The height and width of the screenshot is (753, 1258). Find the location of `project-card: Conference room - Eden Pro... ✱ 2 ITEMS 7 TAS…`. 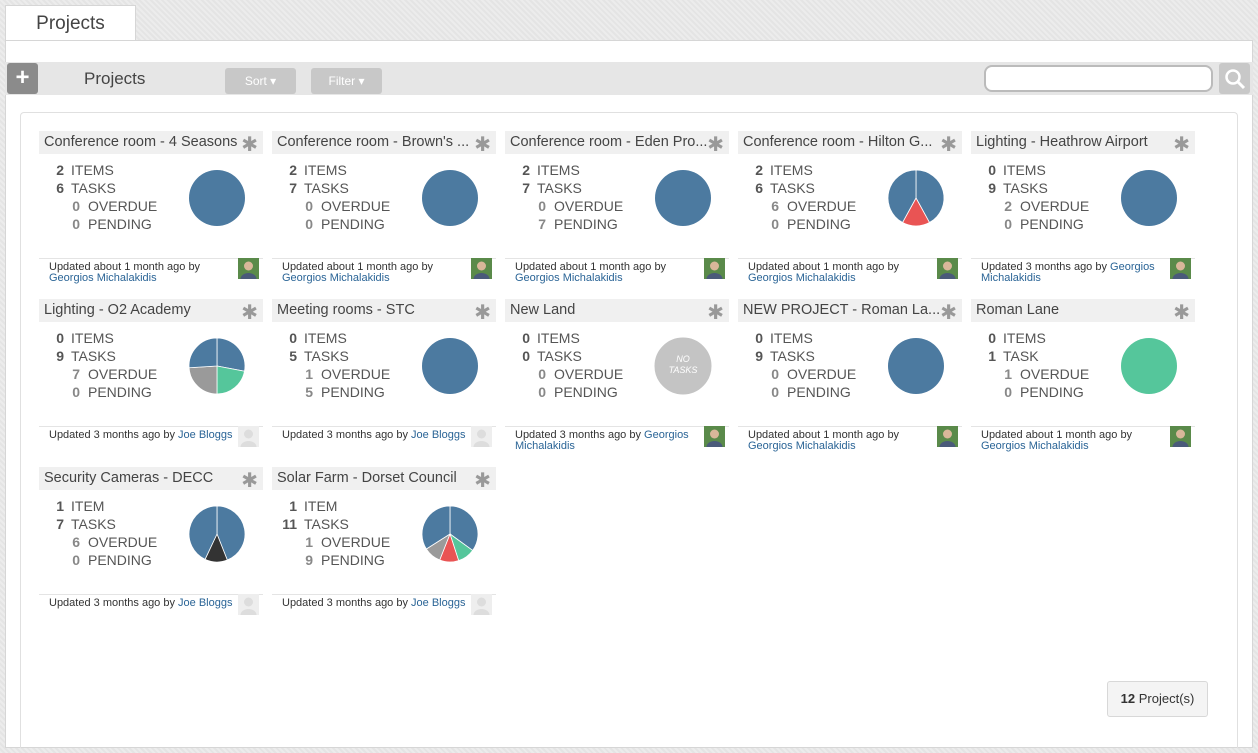

project-card: Conference room - Eden Pro... ✱ 2 ITEMS 7 TAS… is located at coordinates (617, 207).